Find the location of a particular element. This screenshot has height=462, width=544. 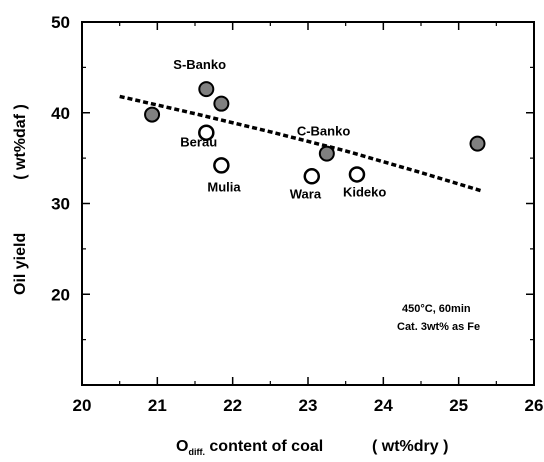

y-axis-unit: ( wt%daf ) is located at coordinates (20, 142).